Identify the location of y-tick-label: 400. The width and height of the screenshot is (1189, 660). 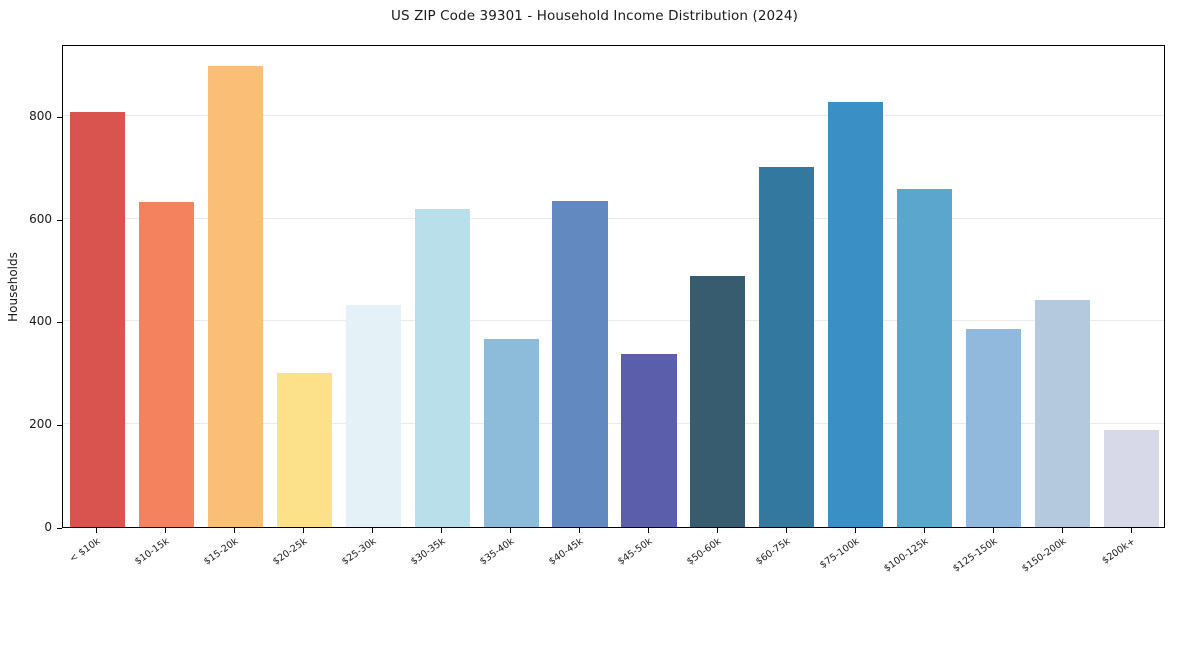
(40, 321).